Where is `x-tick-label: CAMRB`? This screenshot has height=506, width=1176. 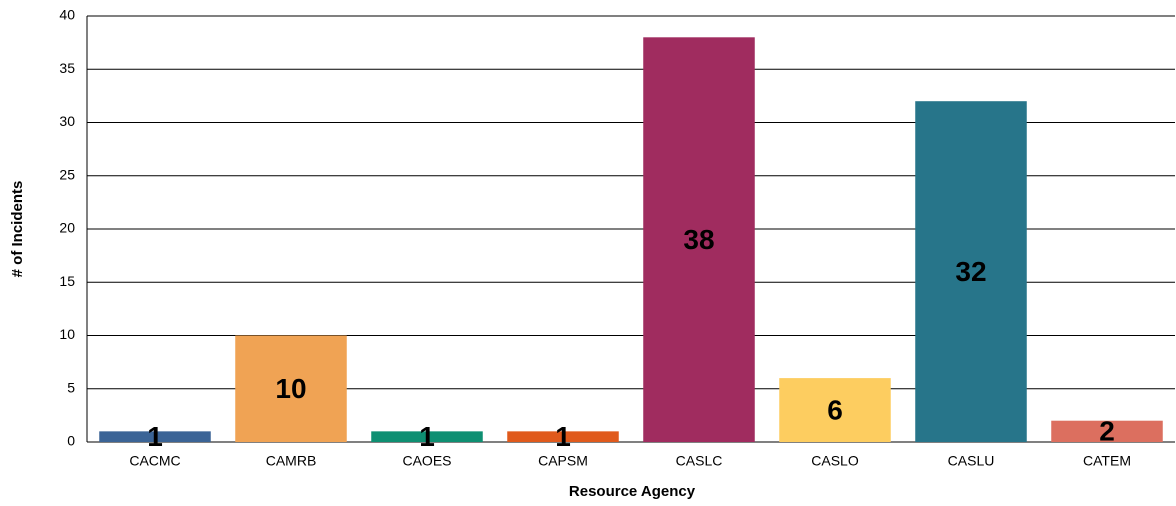
x-tick-label: CAMRB is located at coordinates (291, 461).